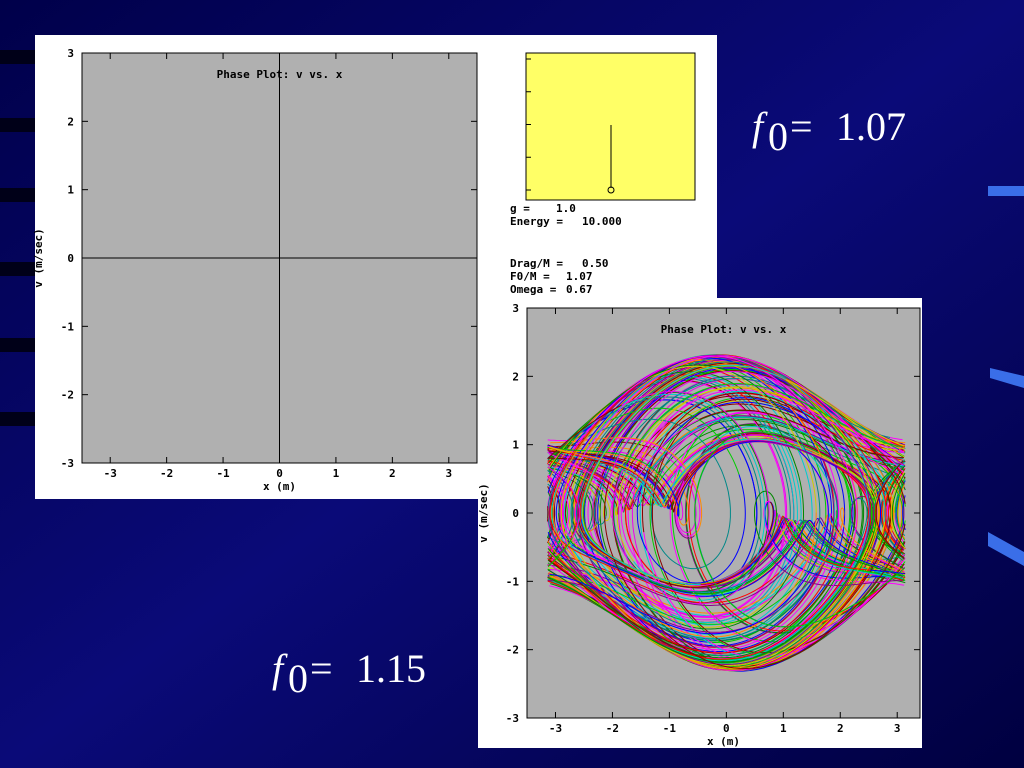  Describe the element at coordinates (20, 238) in the screenshot. I see `stripes` at that location.